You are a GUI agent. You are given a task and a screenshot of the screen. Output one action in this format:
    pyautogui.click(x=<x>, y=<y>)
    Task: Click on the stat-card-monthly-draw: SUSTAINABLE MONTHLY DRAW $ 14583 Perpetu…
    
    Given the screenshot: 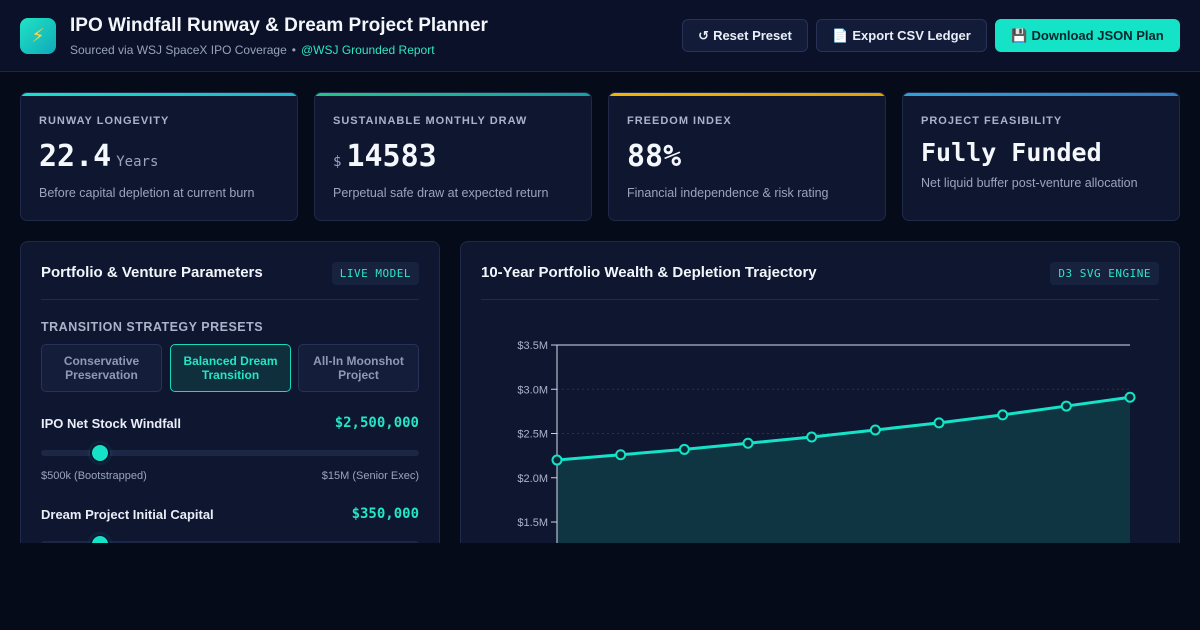 What is the action you would take?
    pyautogui.click(x=453, y=156)
    